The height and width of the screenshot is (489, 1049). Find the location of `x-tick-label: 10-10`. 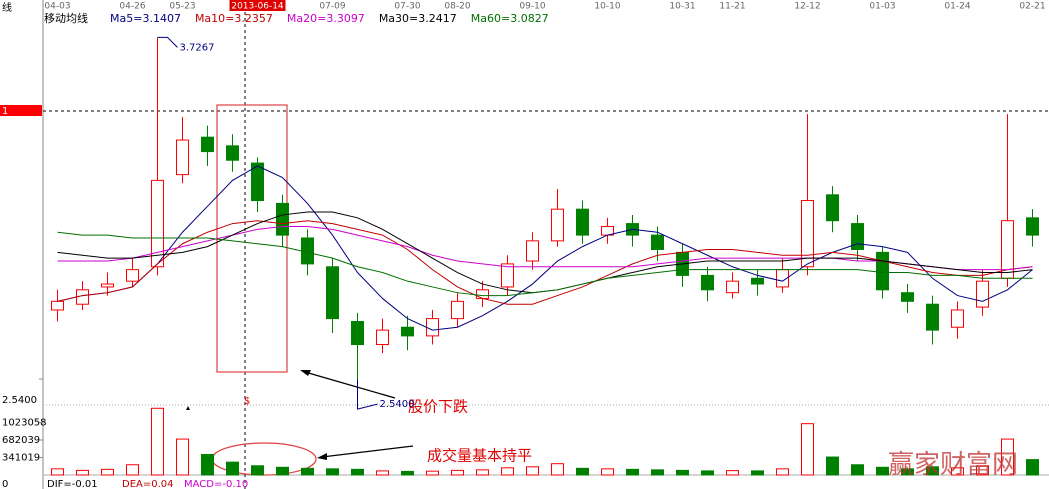

x-tick-label: 10-10 is located at coordinates (607, 7).